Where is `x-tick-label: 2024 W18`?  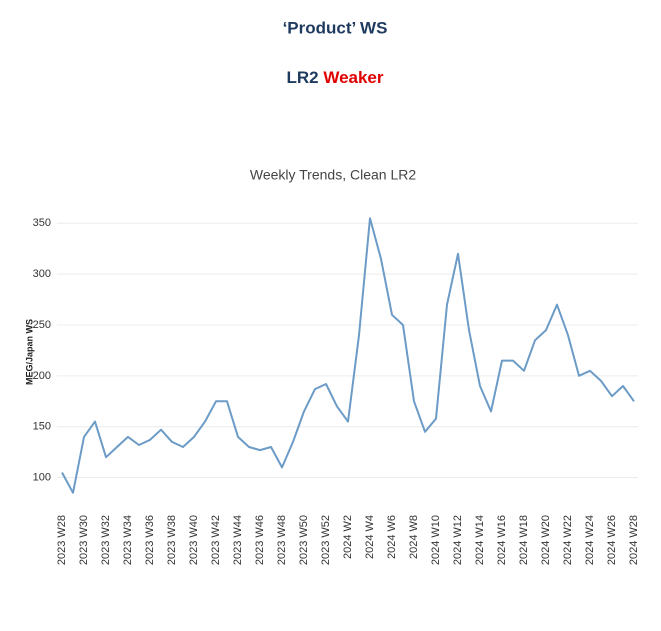
x-tick-label: 2024 W18 is located at coordinates (524, 540).